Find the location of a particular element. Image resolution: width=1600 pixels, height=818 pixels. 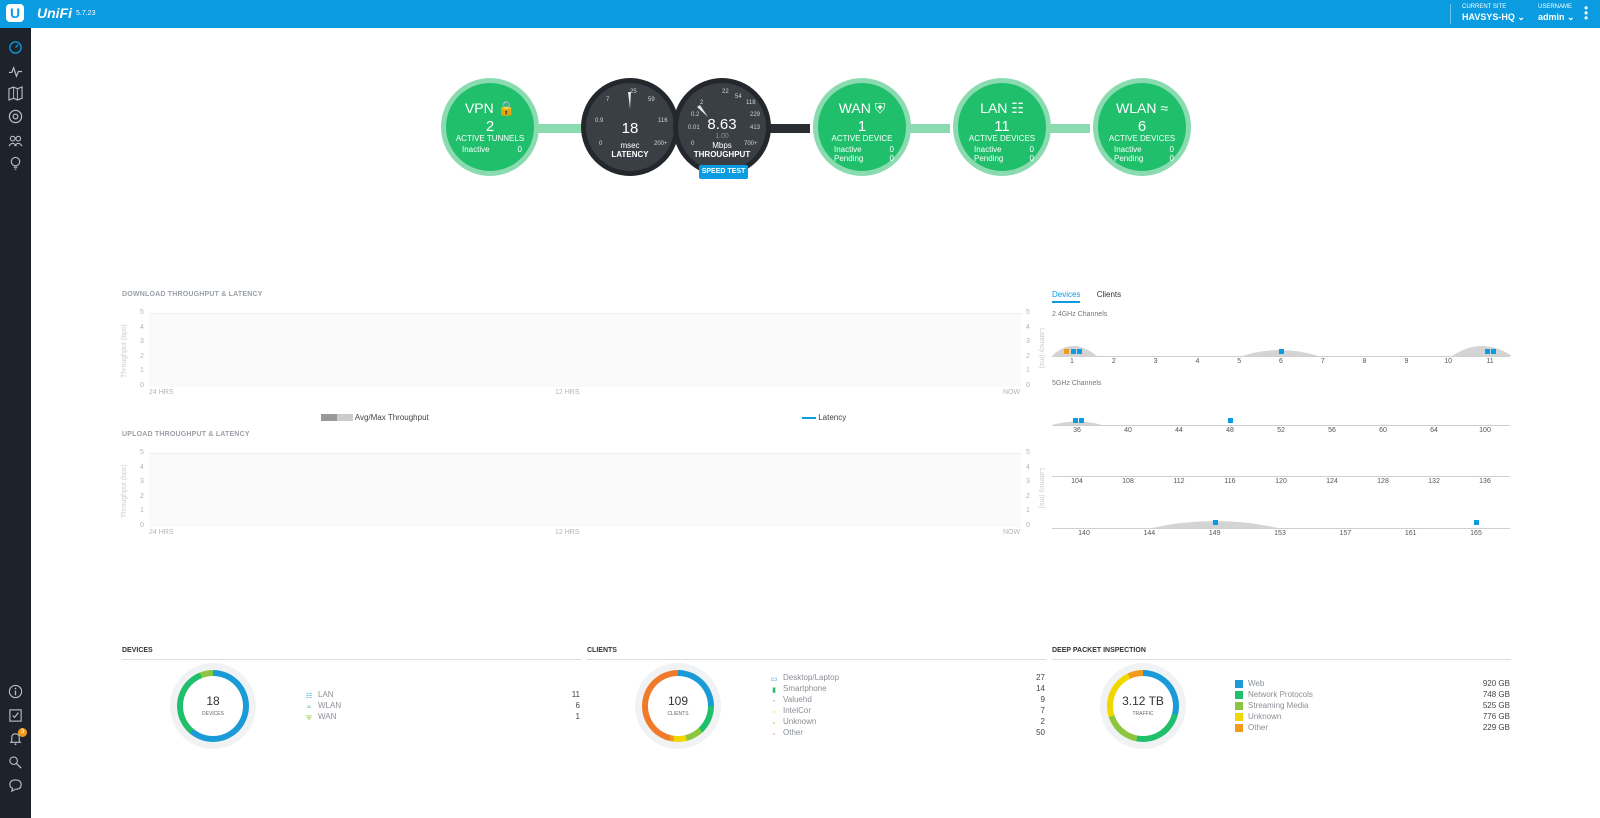

lan-title: LAN ☷ is located at coordinates (1002, 108).